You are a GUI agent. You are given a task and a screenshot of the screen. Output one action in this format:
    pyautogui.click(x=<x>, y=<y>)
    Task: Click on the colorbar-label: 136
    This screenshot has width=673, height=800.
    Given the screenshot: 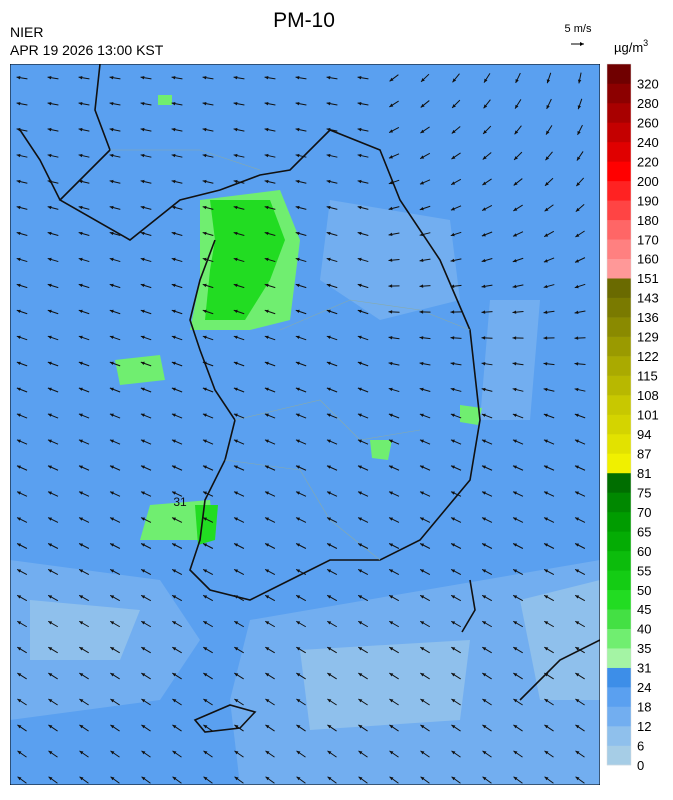 What is the action you would take?
    pyautogui.click(x=648, y=317)
    